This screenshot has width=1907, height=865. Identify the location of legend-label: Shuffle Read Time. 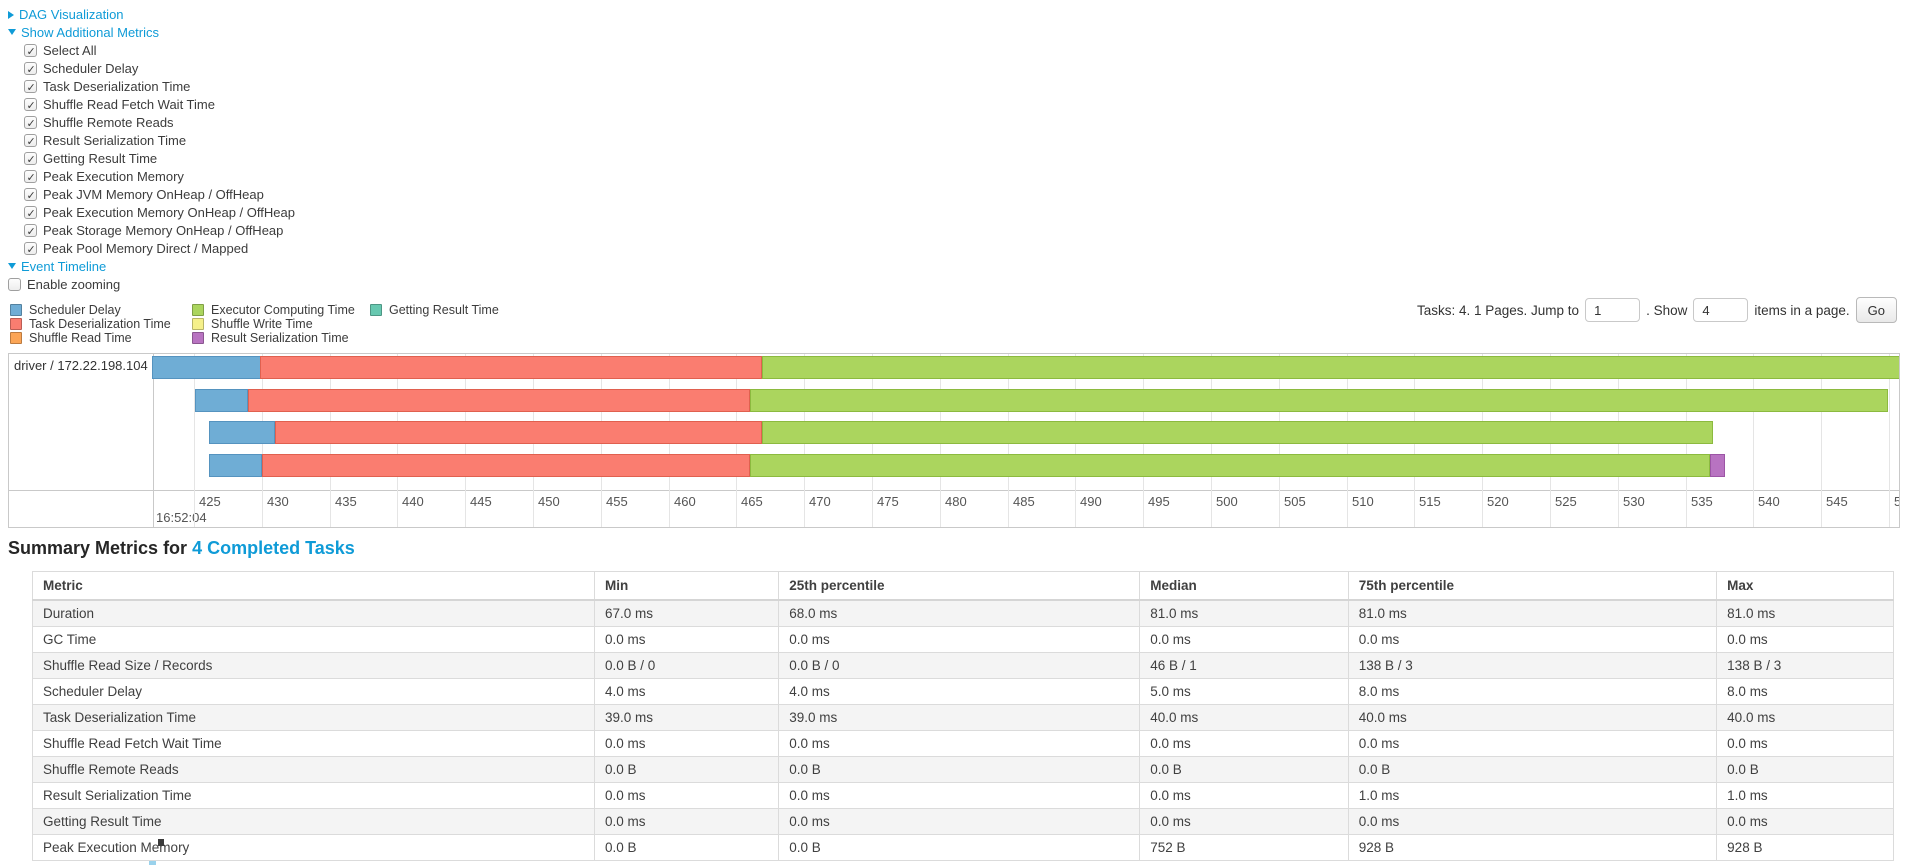
(80, 338).